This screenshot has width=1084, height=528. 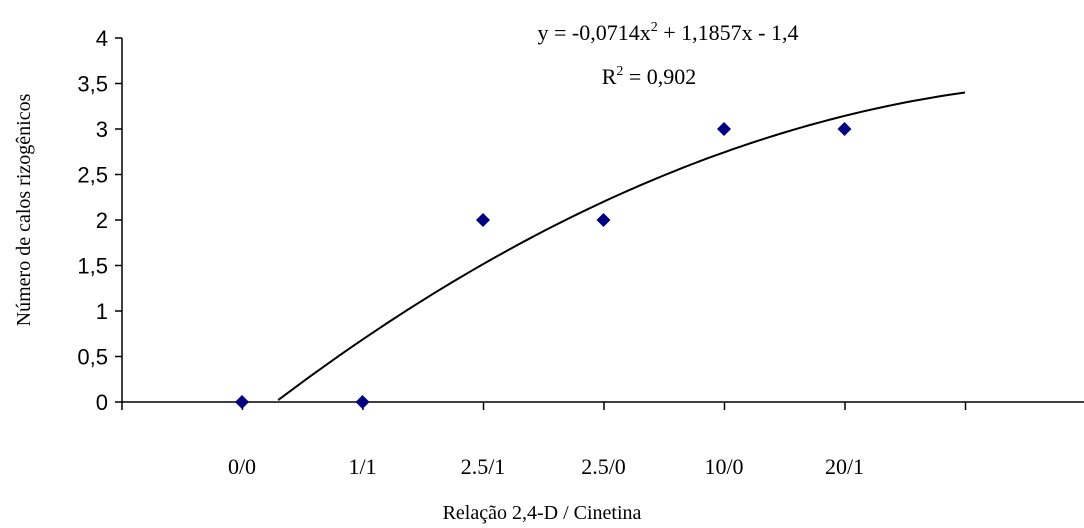 I want to click on y-tick-label: 0,5, so click(x=92, y=357).